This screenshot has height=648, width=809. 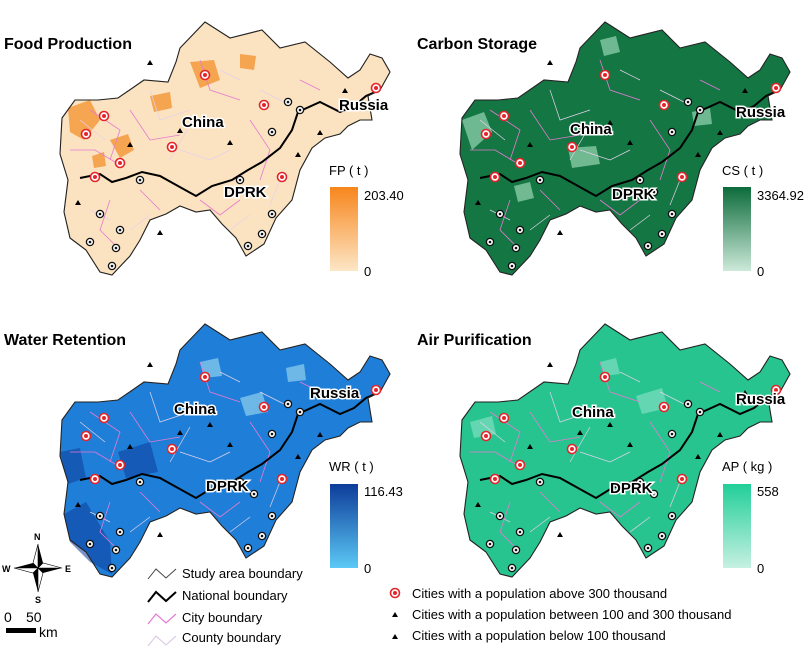 I want to click on label-russia: Russia, so click(x=364, y=105).